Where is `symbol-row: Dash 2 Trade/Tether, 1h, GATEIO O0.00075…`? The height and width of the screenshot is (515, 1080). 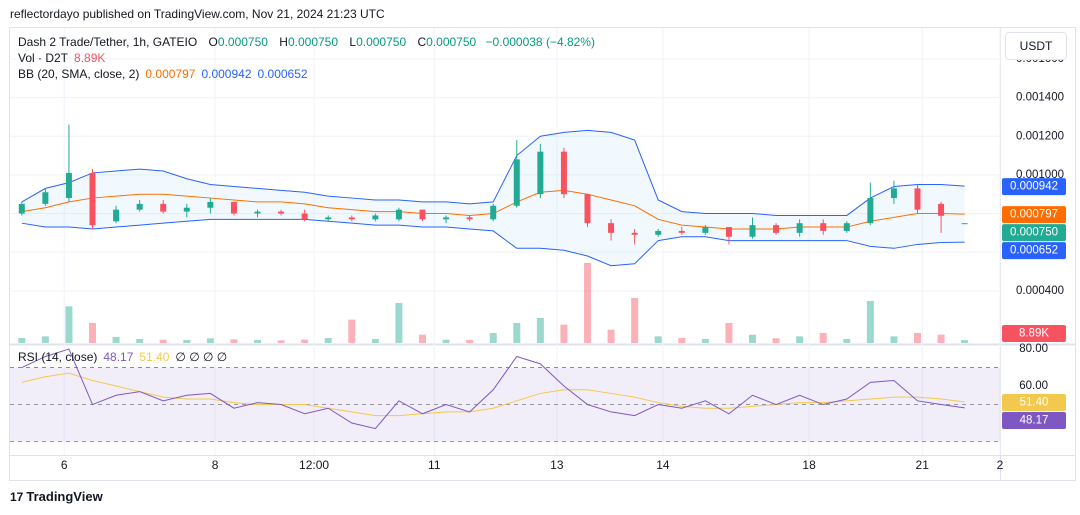 symbol-row: Dash 2 Trade/Tether, 1h, GATEIO O0.00075… is located at coordinates (309, 42).